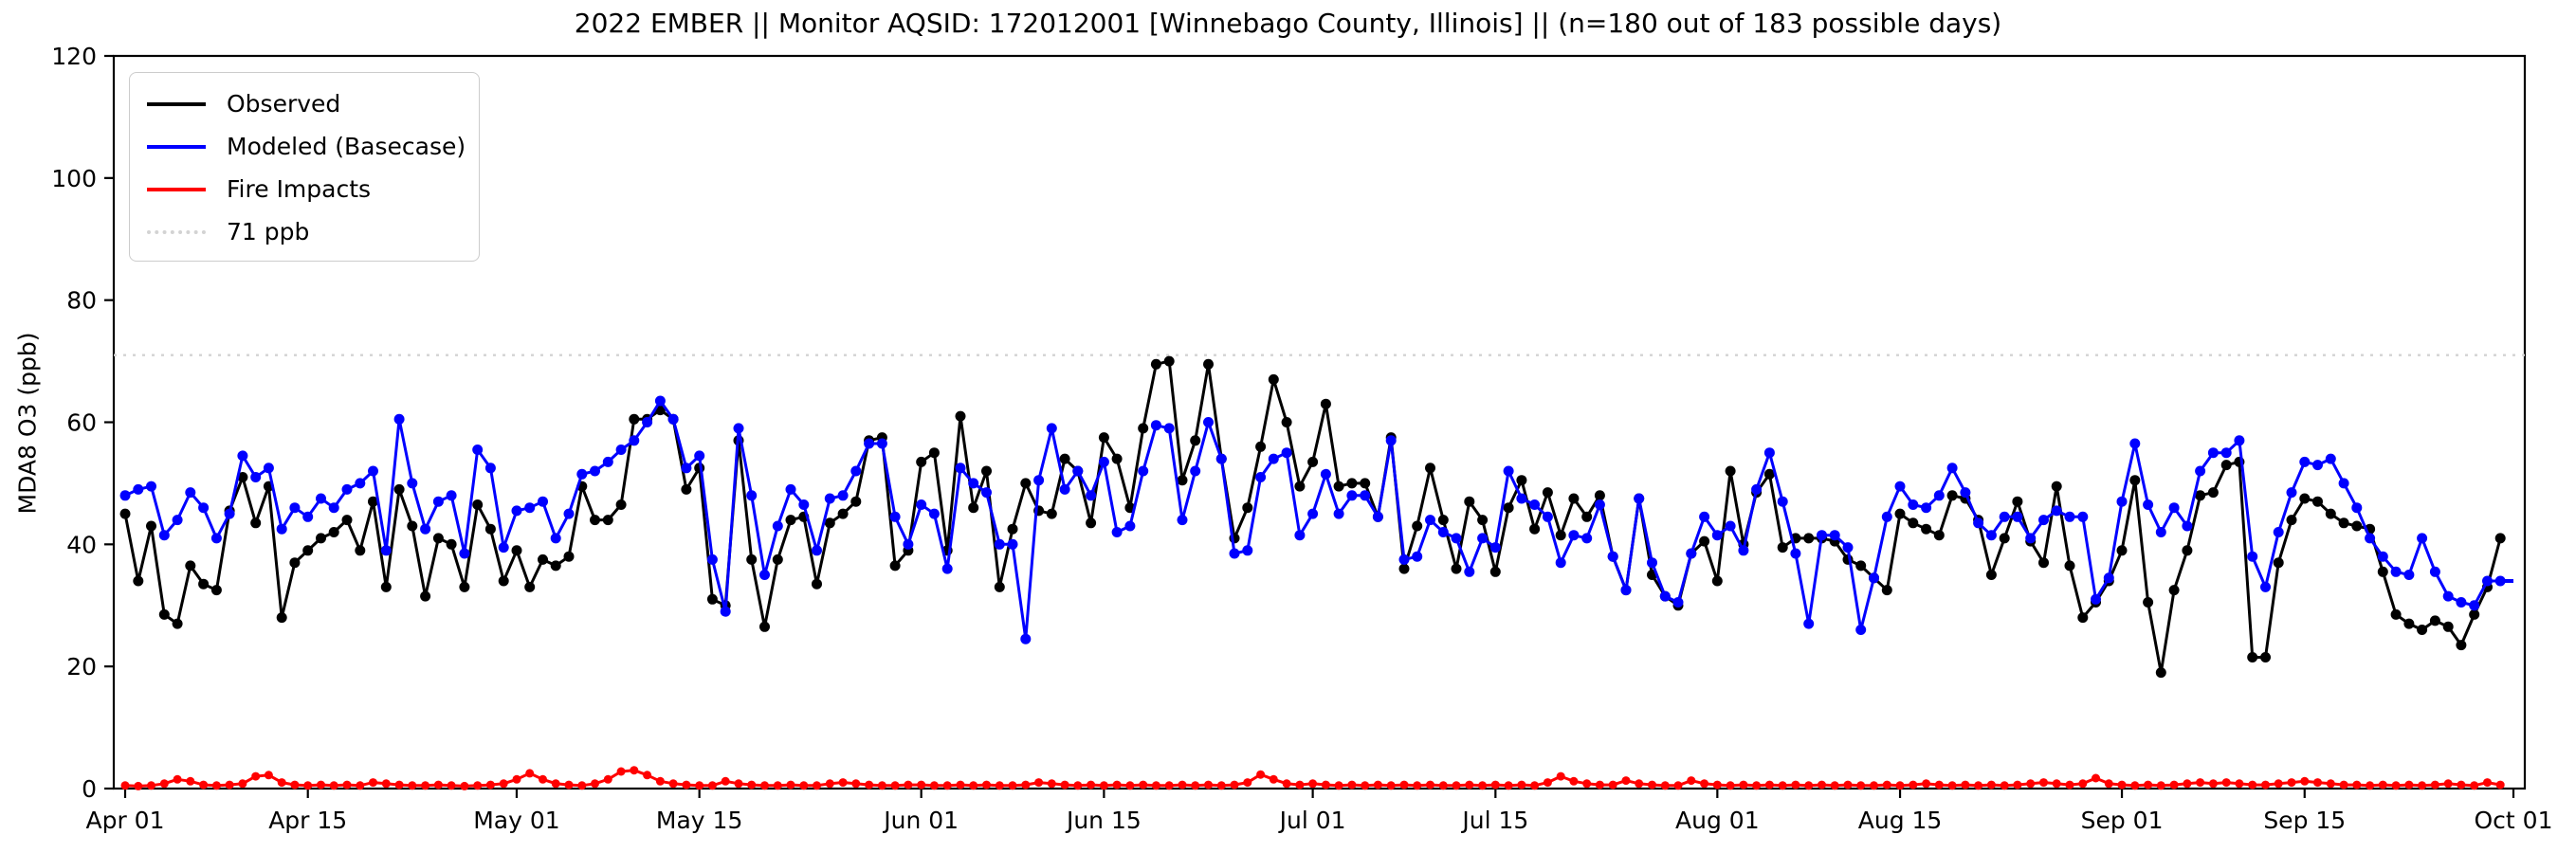 The height and width of the screenshot is (853, 2576). Describe the element at coordinates (176, 103) in the screenshot. I see `observed-line-swatch` at that location.